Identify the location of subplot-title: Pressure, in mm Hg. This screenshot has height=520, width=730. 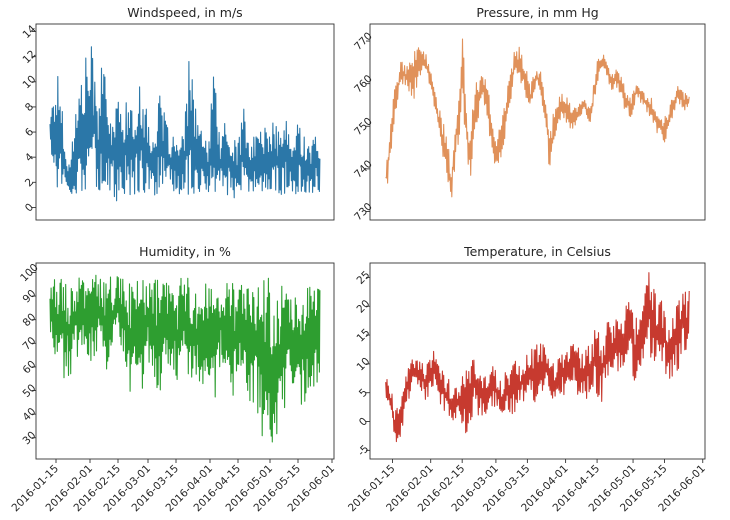
(537, 12).